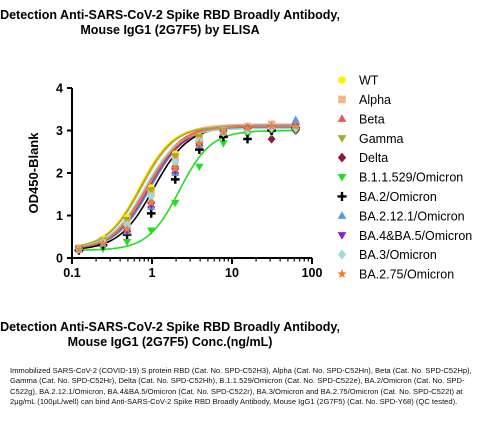 The height and width of the screenshot is (430, 484). What do you see at coordinates (170, 342) in the screenshot?
I see `x-axis-label-line-2: Mouse IgG1 (2G7F5) Conc.(ng/mL)` at bounding box center [170, 342].